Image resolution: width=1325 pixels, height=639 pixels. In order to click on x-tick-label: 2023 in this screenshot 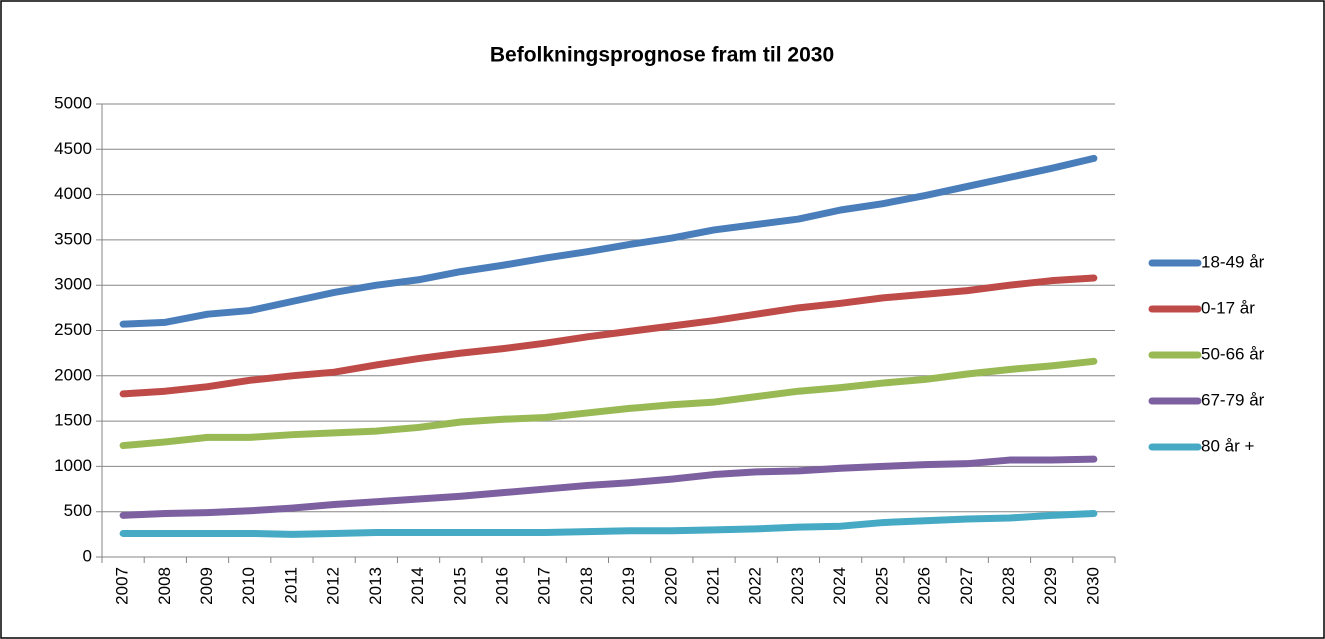, I will do `click(797, 586)`.